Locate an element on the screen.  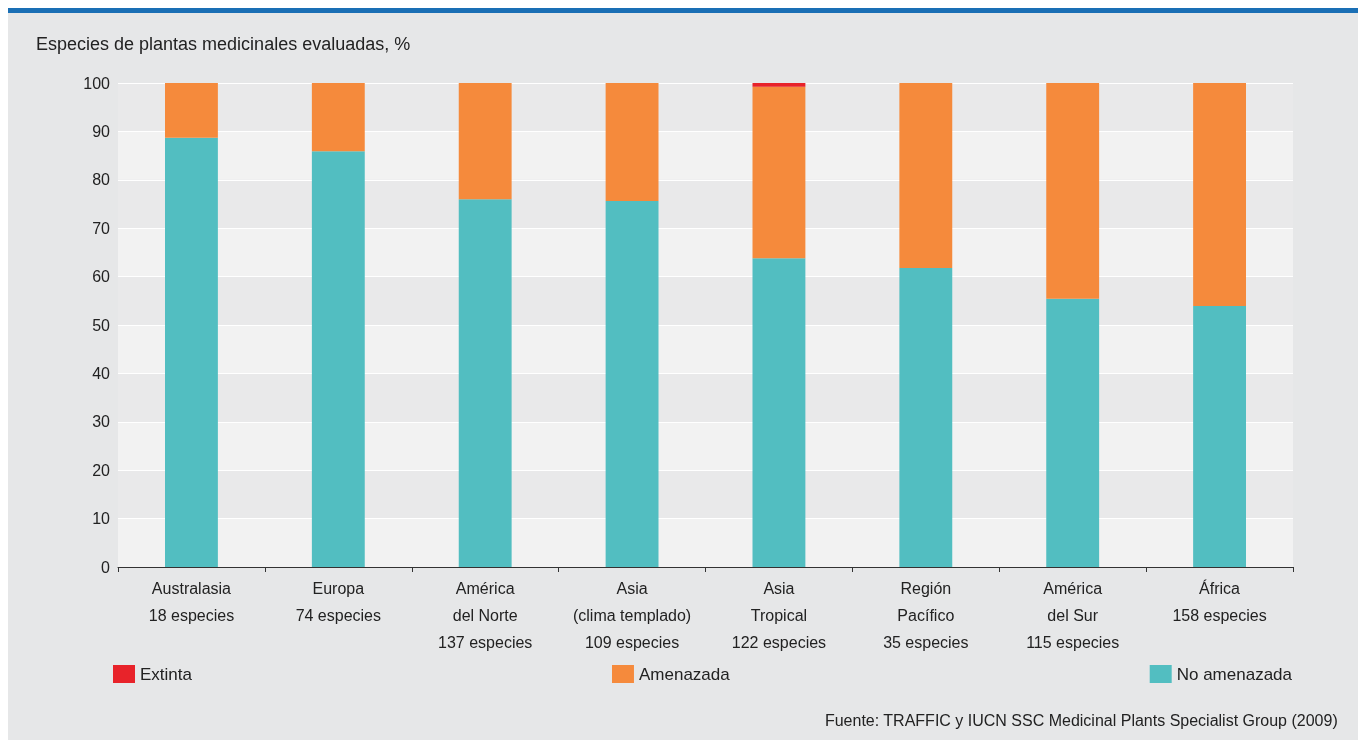
x-tick-label: Europa 74 especies is located at coordinates (338, 602).